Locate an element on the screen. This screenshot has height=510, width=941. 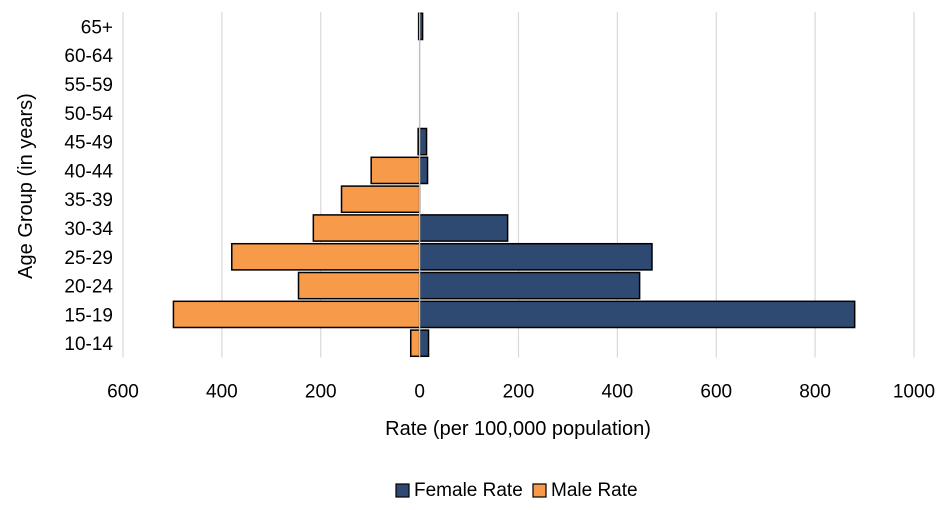
legend: Female Rate Male Rate is located at coordinates (516, 490).